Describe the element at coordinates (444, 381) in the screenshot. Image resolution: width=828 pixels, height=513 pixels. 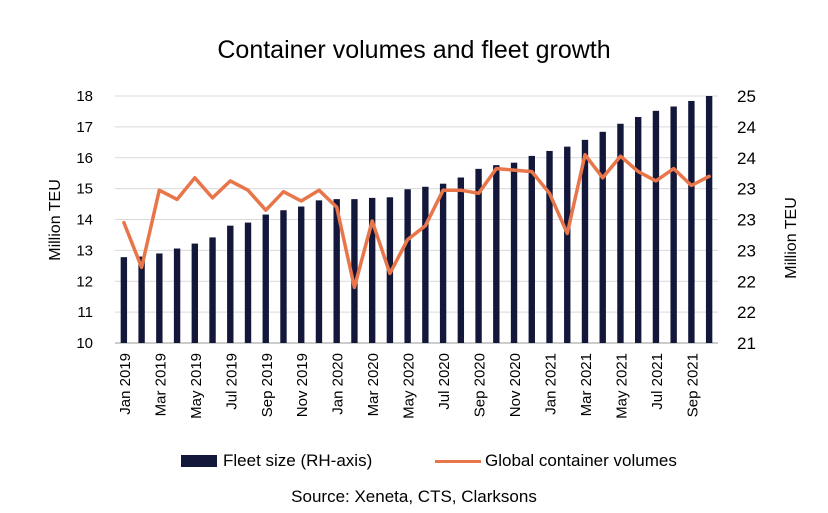
I see `x-tick-label: Jul 2020` at that location.